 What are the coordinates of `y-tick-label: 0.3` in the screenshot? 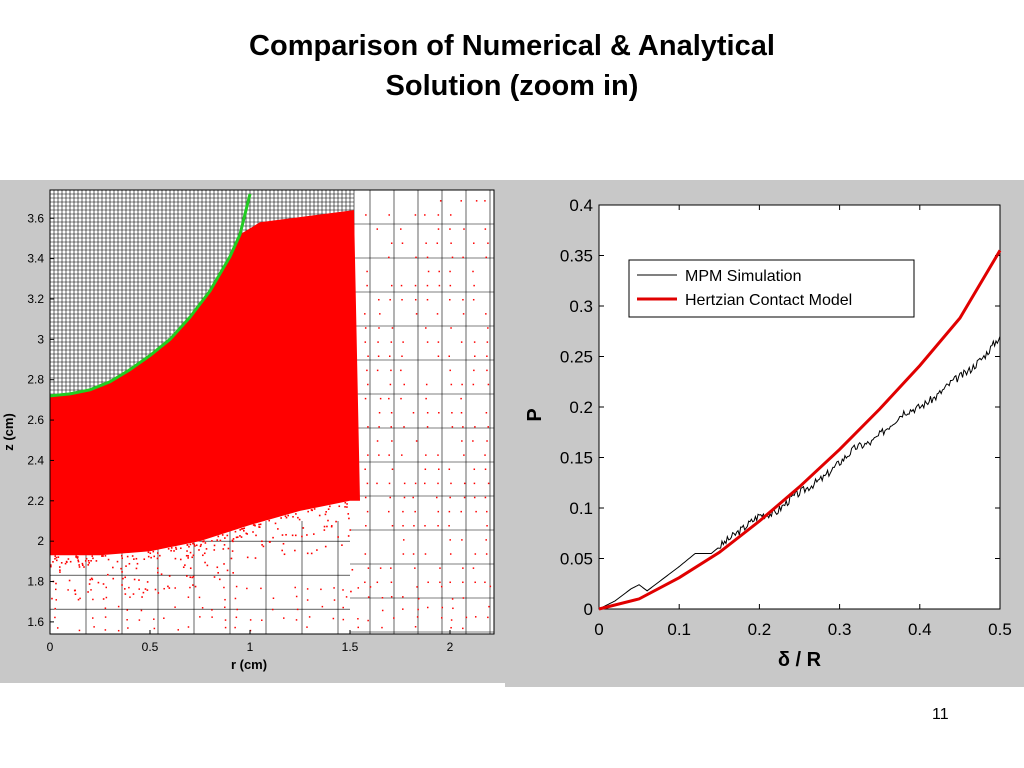 It's located at (581, 306).